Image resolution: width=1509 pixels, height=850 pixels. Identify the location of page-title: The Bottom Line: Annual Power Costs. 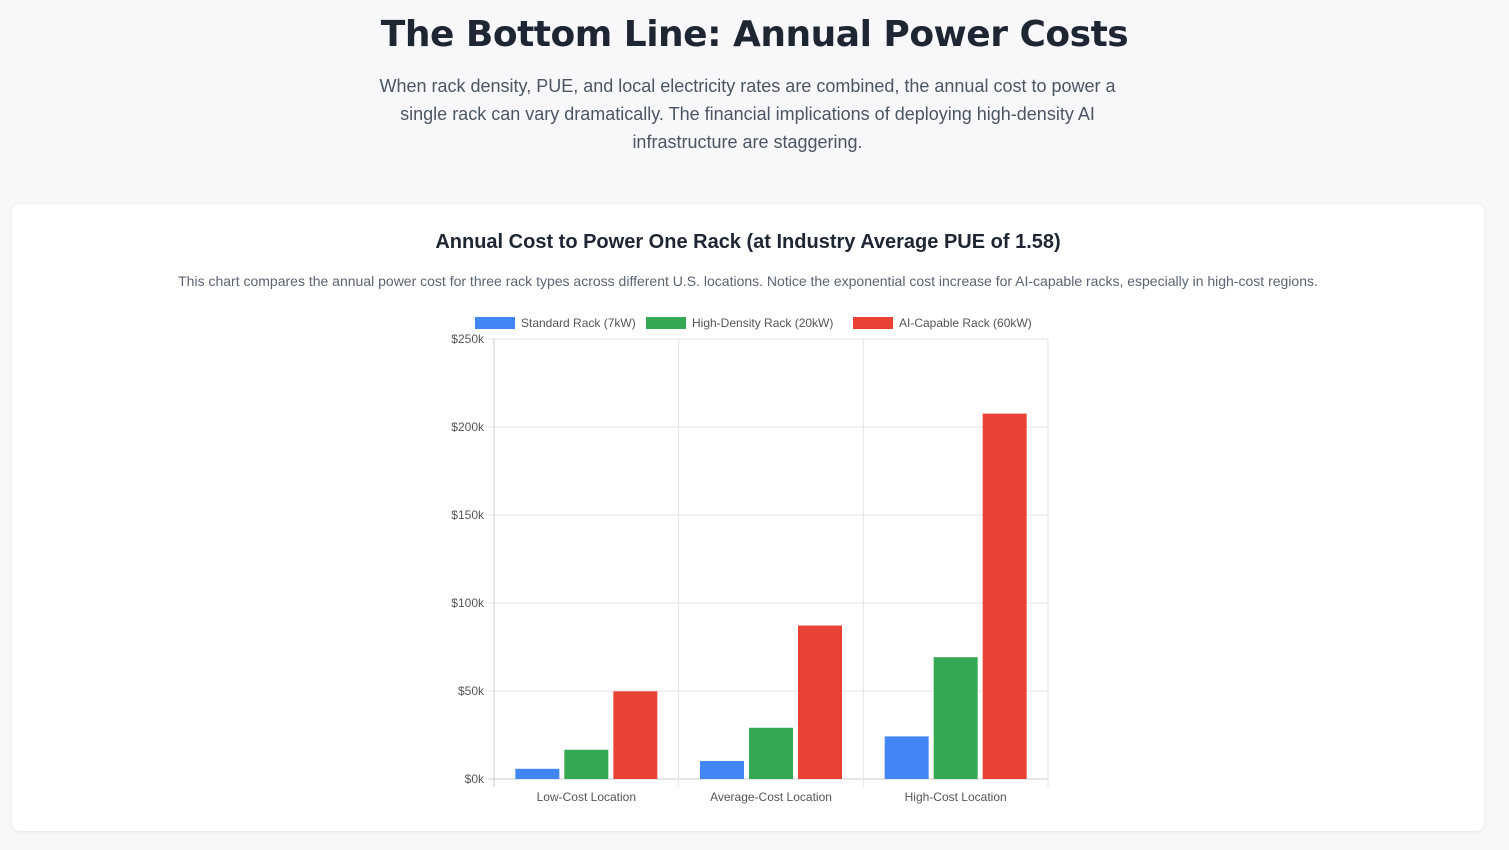
(754, 34).